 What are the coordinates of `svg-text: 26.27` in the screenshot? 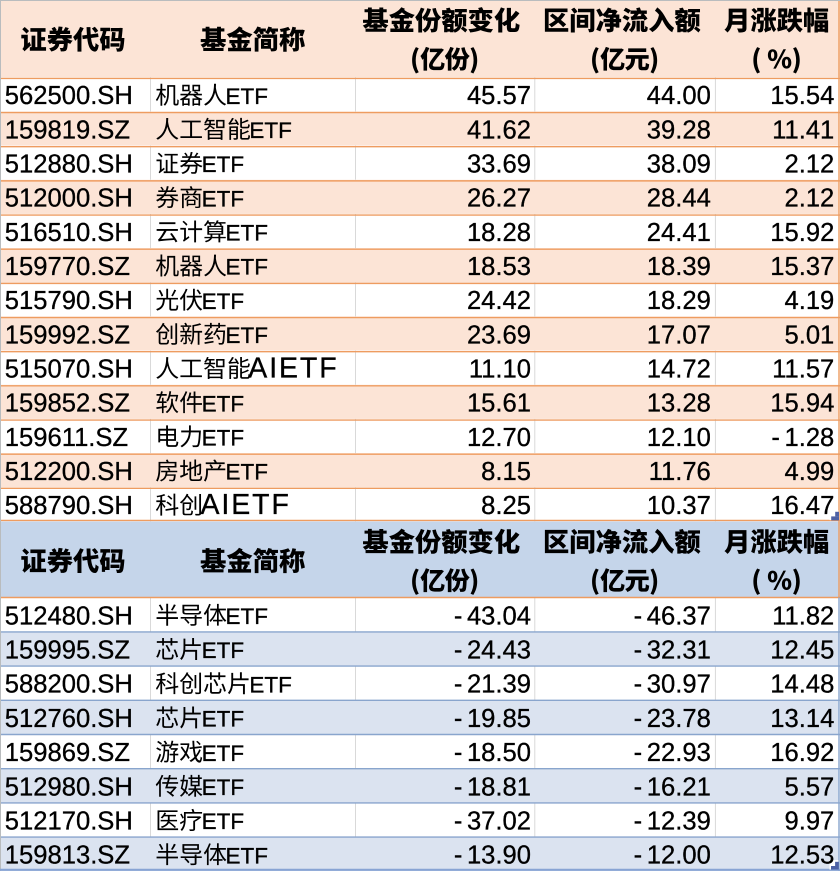 It's located at (499, 199).